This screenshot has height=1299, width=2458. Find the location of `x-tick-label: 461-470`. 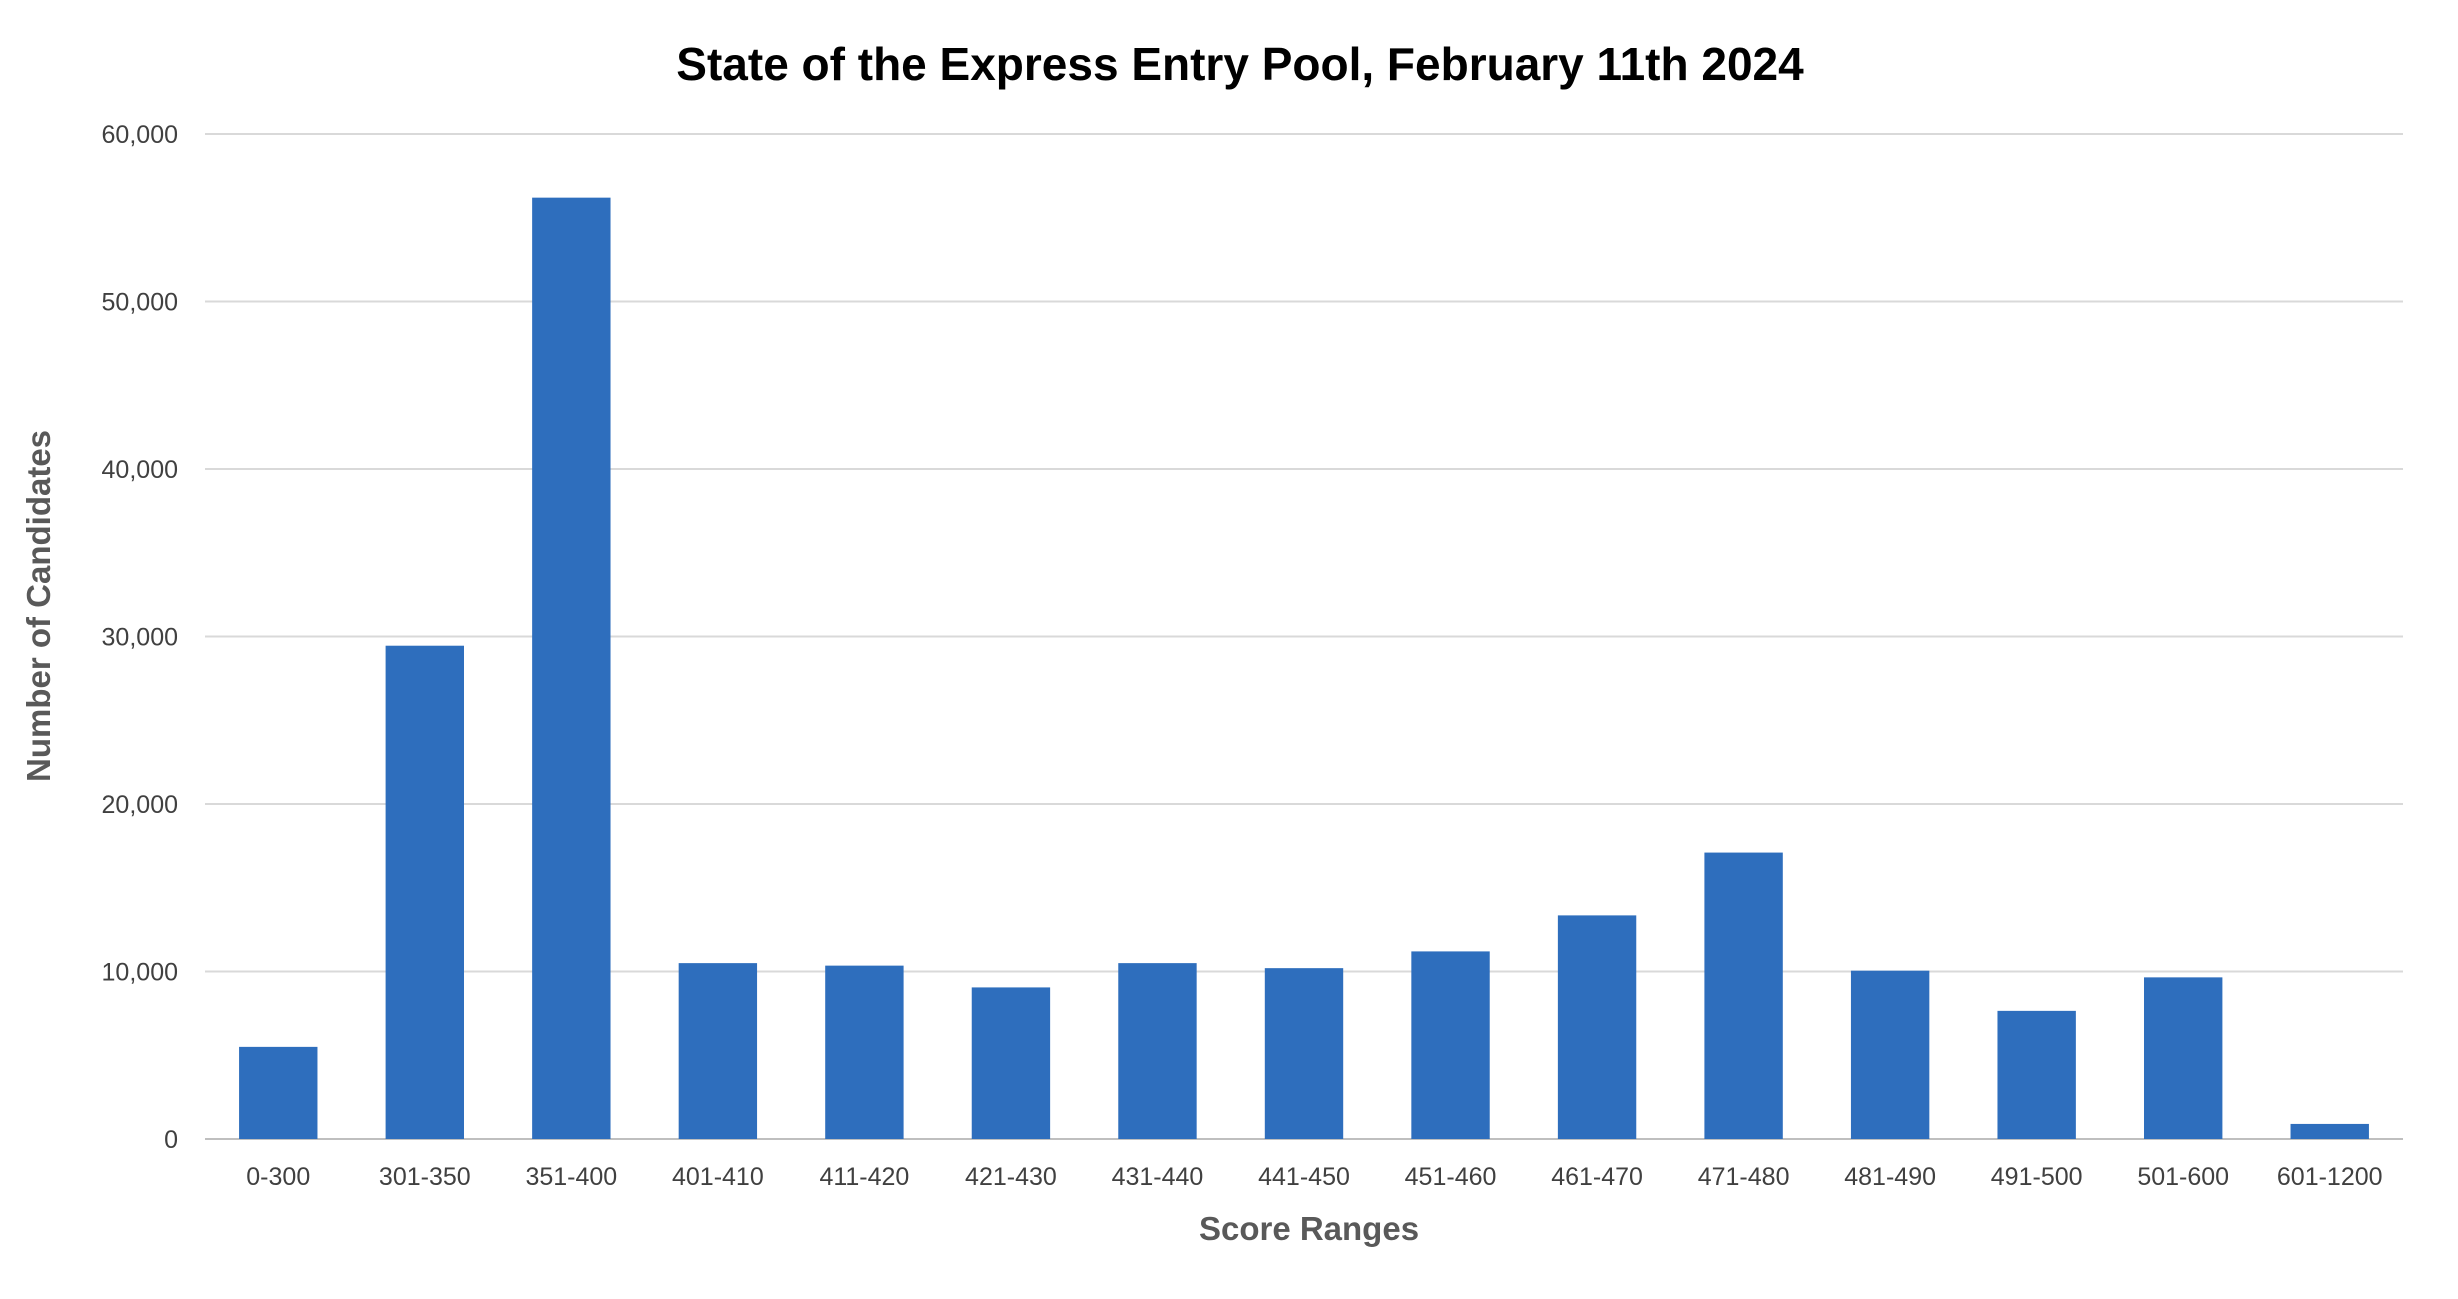

x-tick-label: 461-470 is located at coordinates (1597, 1177).